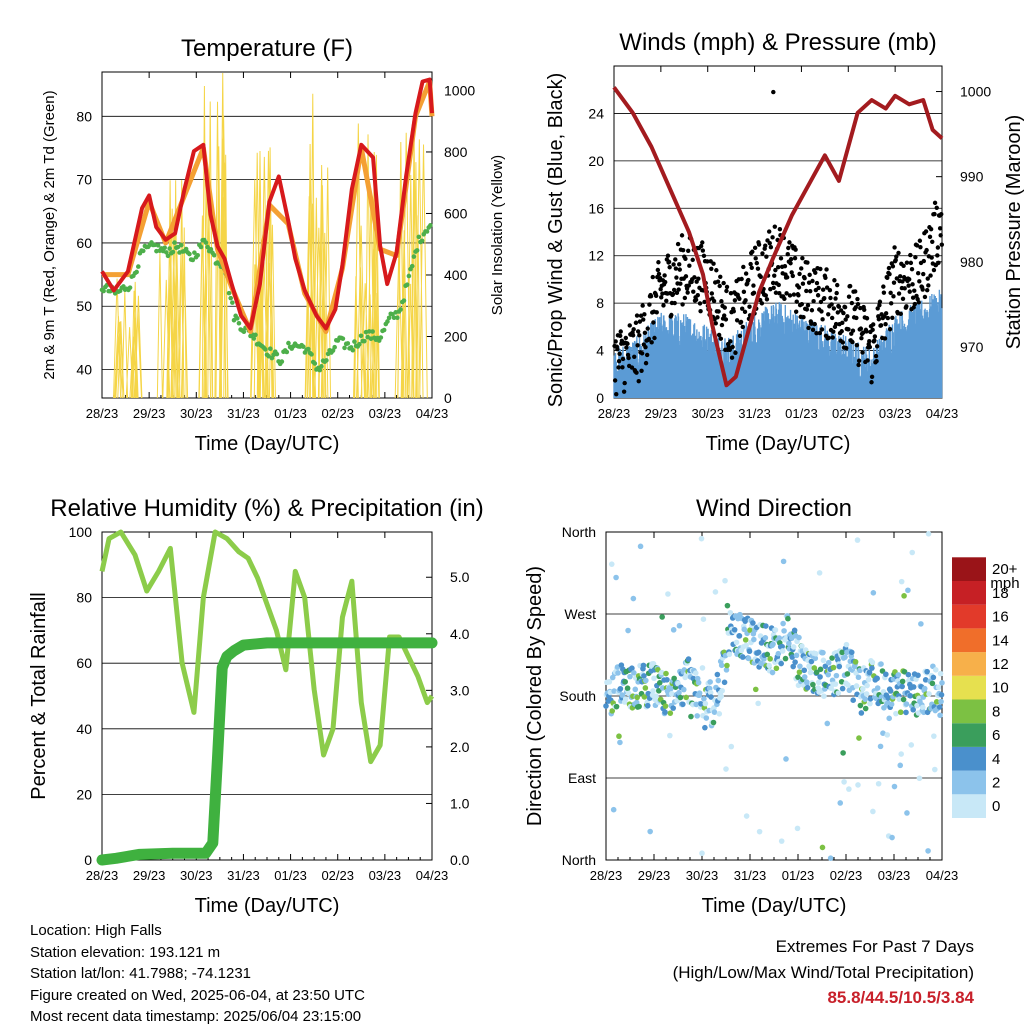  I want to click on relative-humidity-series, so click(267, 647).